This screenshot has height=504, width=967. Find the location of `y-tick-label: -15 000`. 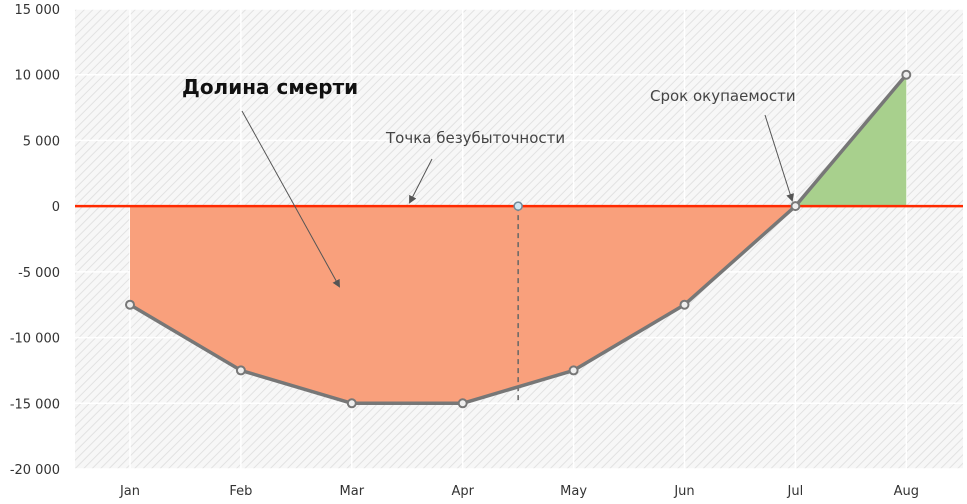

y-tick-label: -15 000 is located at coordinates (35, 404).